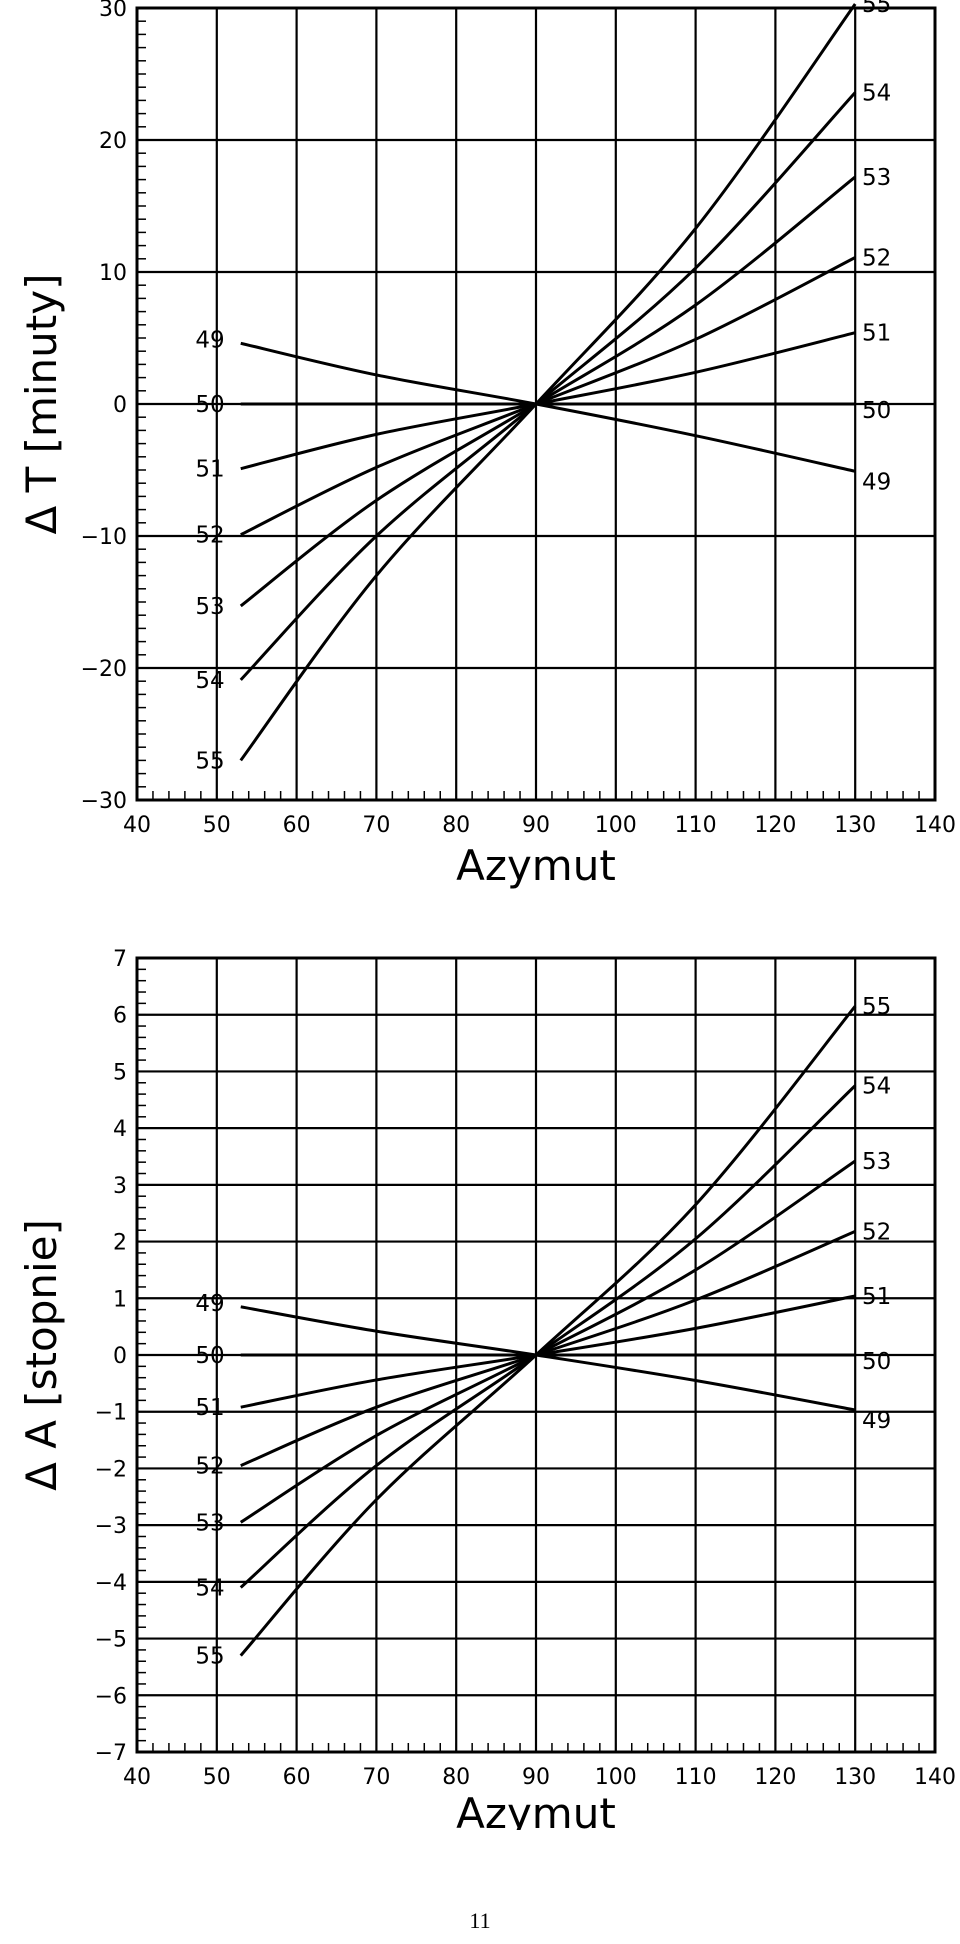  I want to click on y-tick-label: 2, so click(120, 1243).